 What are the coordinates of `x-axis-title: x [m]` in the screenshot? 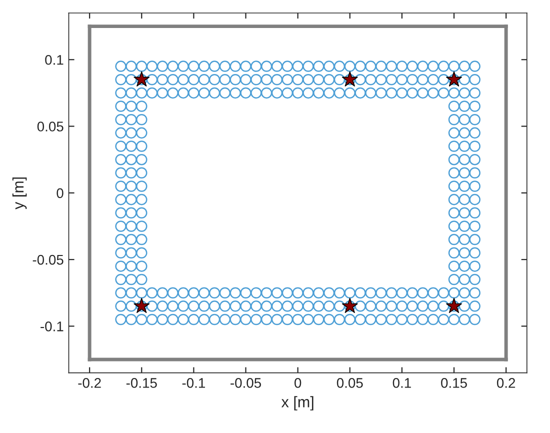 It's located at (297, 403).